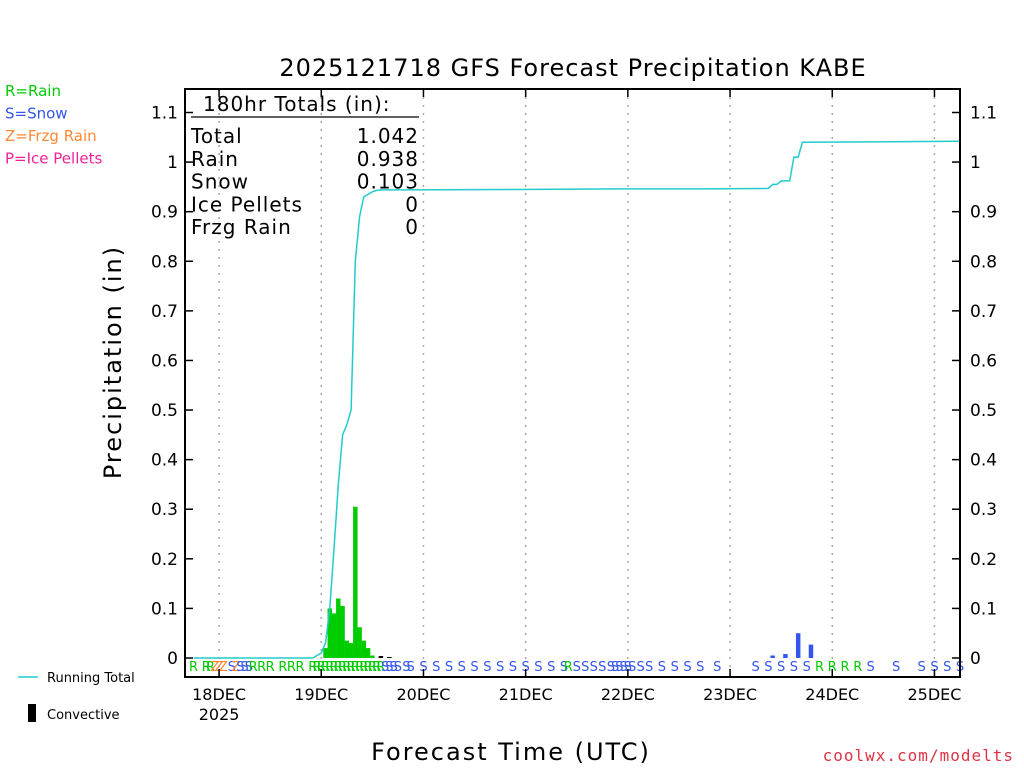  Describe the element at coordinates (730, 694) in the screenshot. I see `x-tick-label: 23DEC` at that location.